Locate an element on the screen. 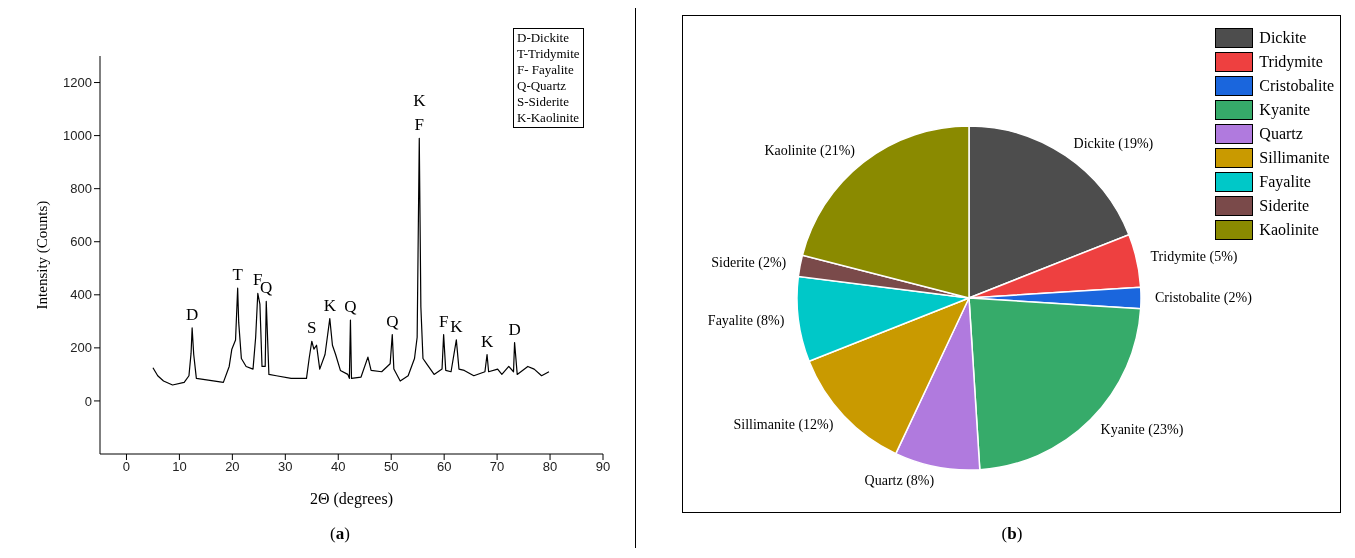  x-tick-label: 0 is located at coordinates (126, 467).